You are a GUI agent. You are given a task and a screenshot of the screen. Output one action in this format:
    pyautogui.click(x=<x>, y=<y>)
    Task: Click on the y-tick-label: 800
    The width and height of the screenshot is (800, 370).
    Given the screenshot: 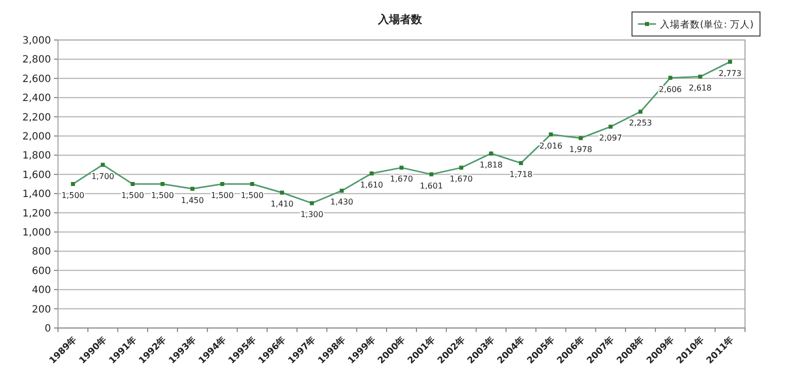 What is the action you would take?
    pyautogui.click(x=41, y=252)
    